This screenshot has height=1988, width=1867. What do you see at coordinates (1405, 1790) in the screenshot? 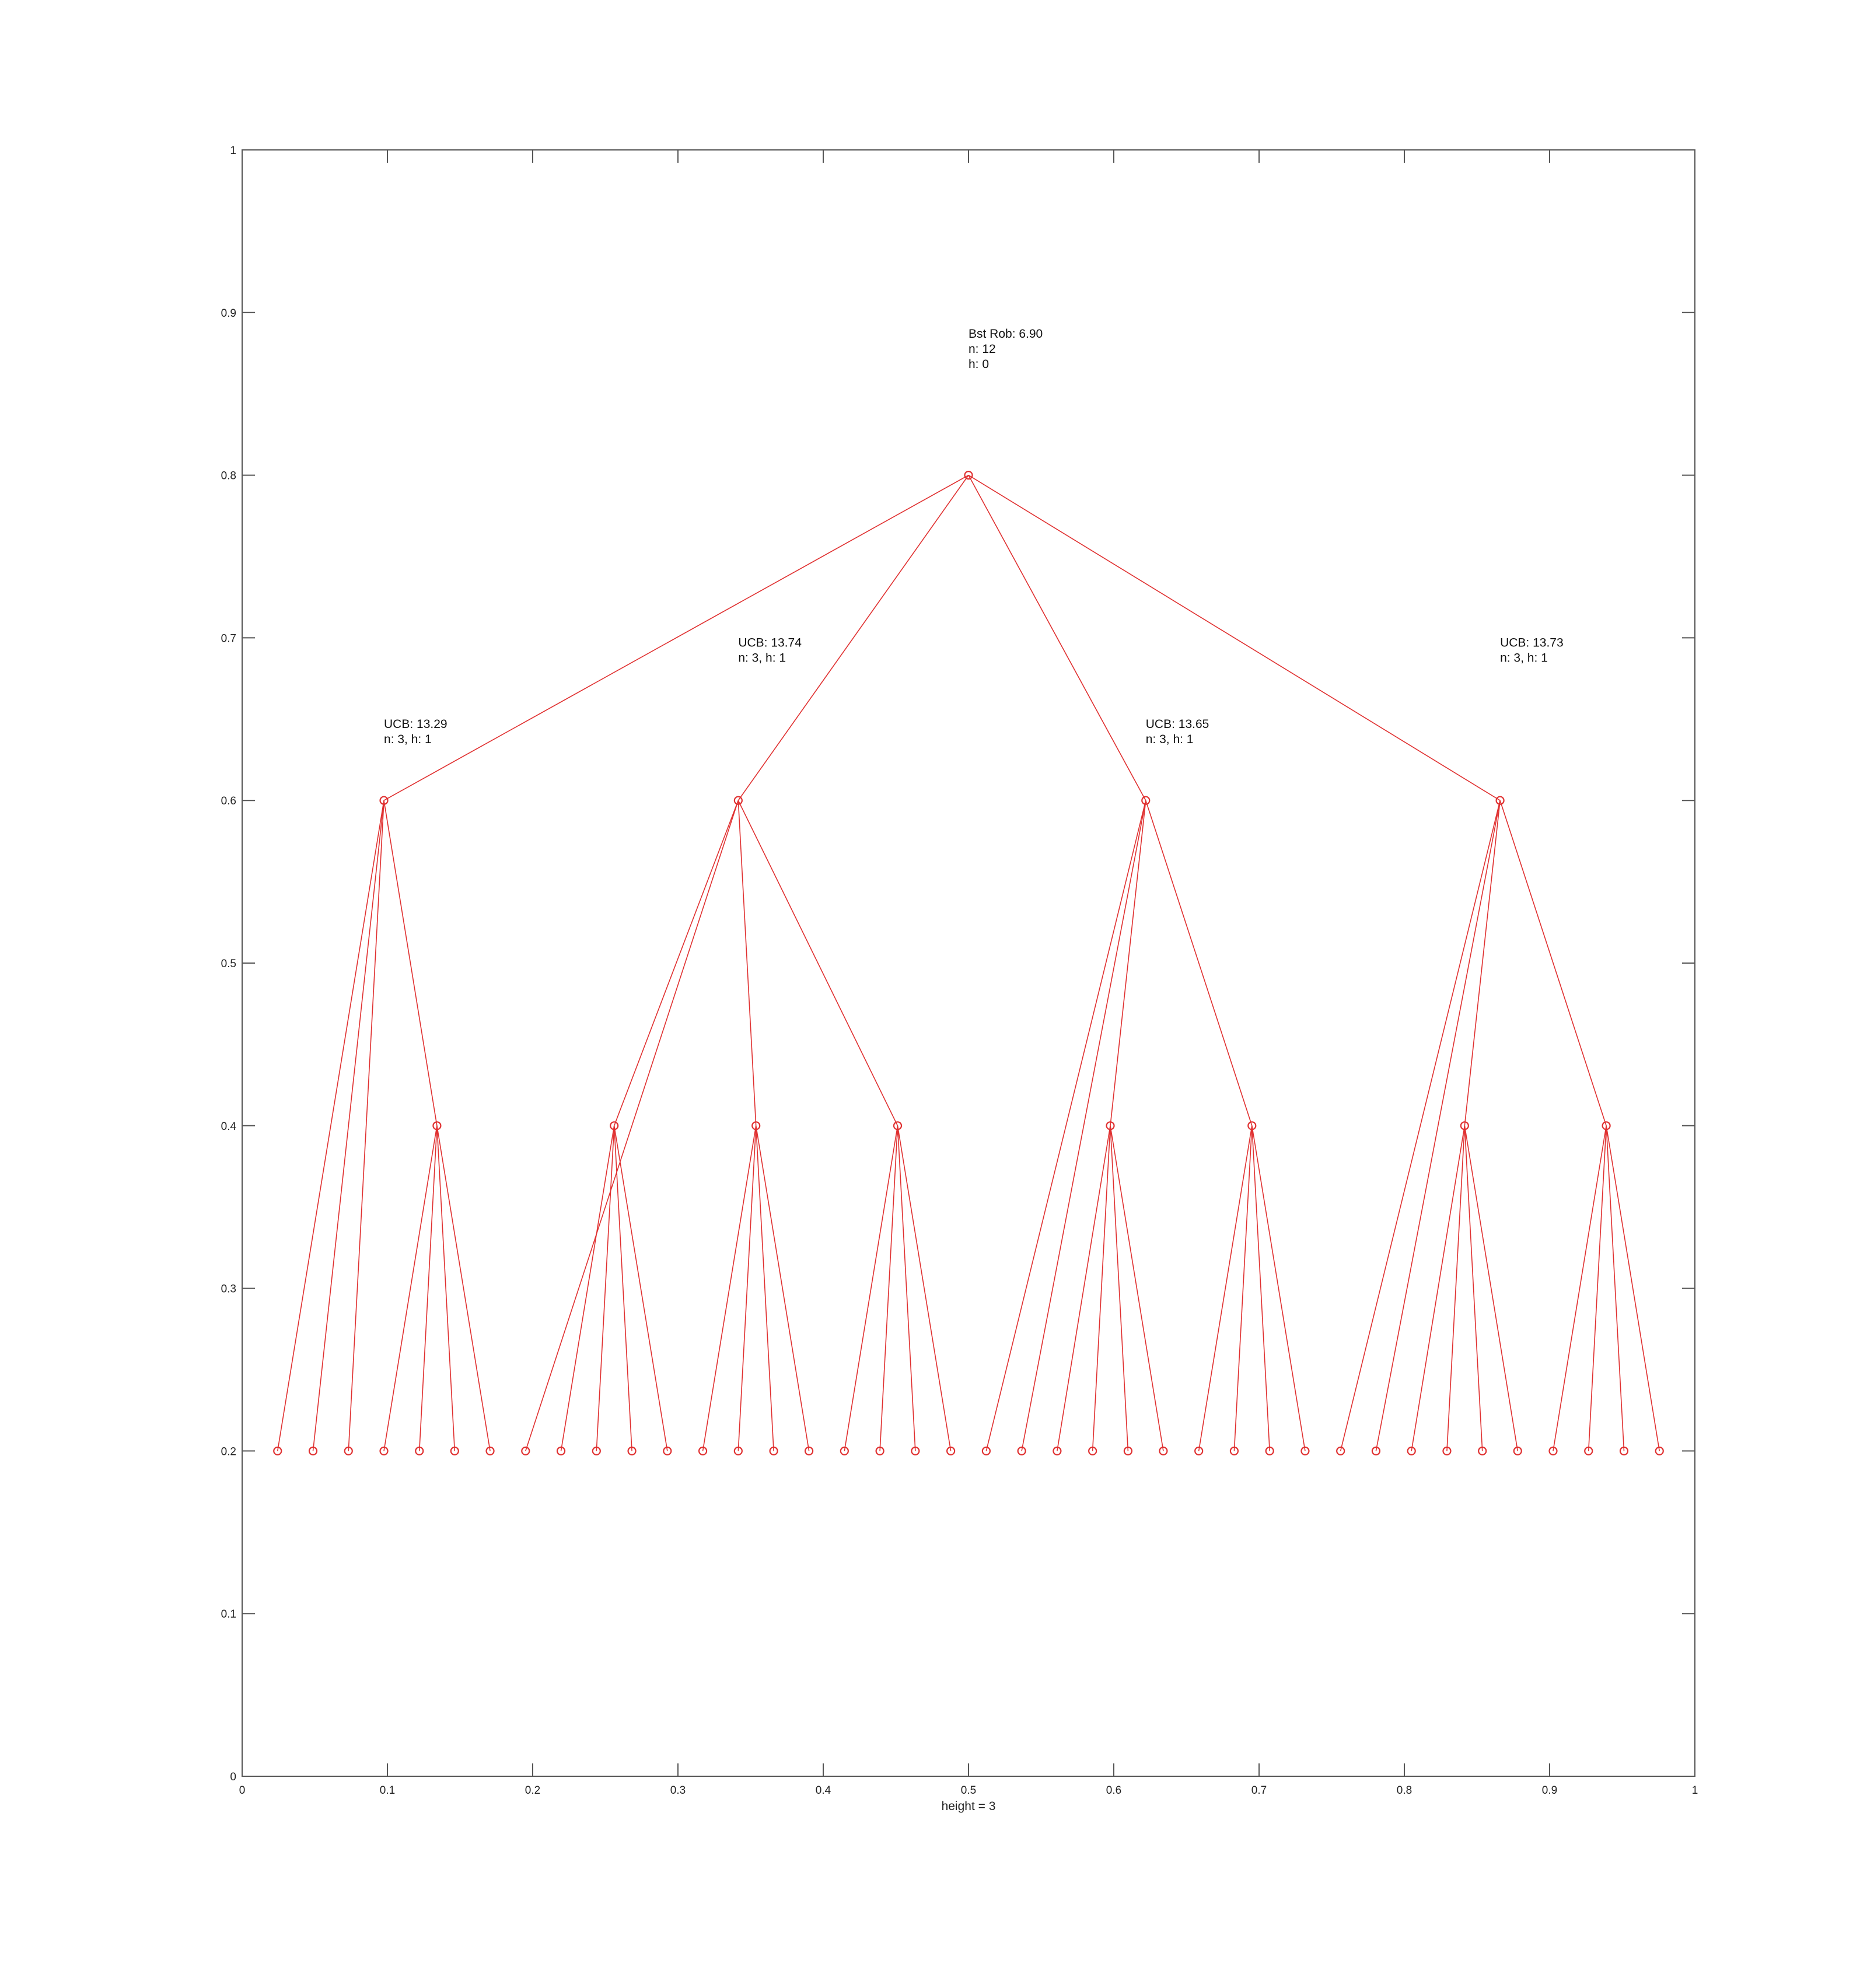
I see `x-tick-label: 0.8` at bounding box center [1405, 1790].